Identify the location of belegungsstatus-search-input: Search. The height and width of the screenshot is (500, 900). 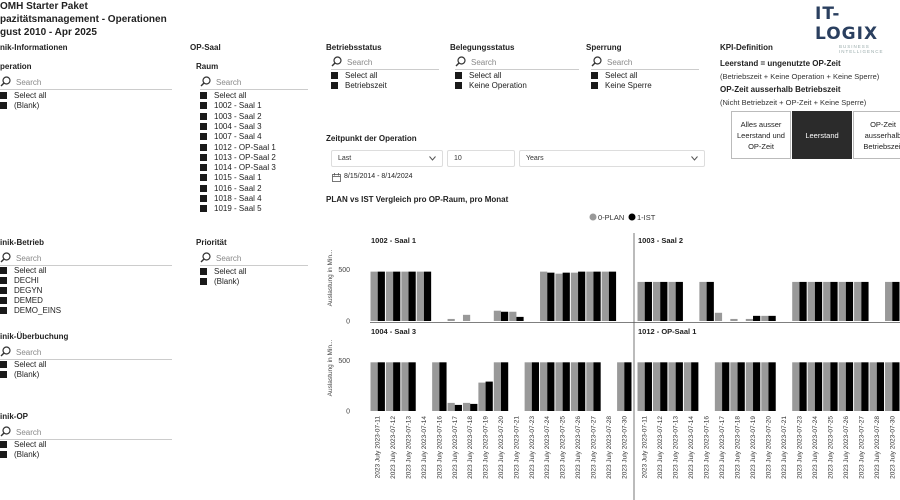
(517, 62).